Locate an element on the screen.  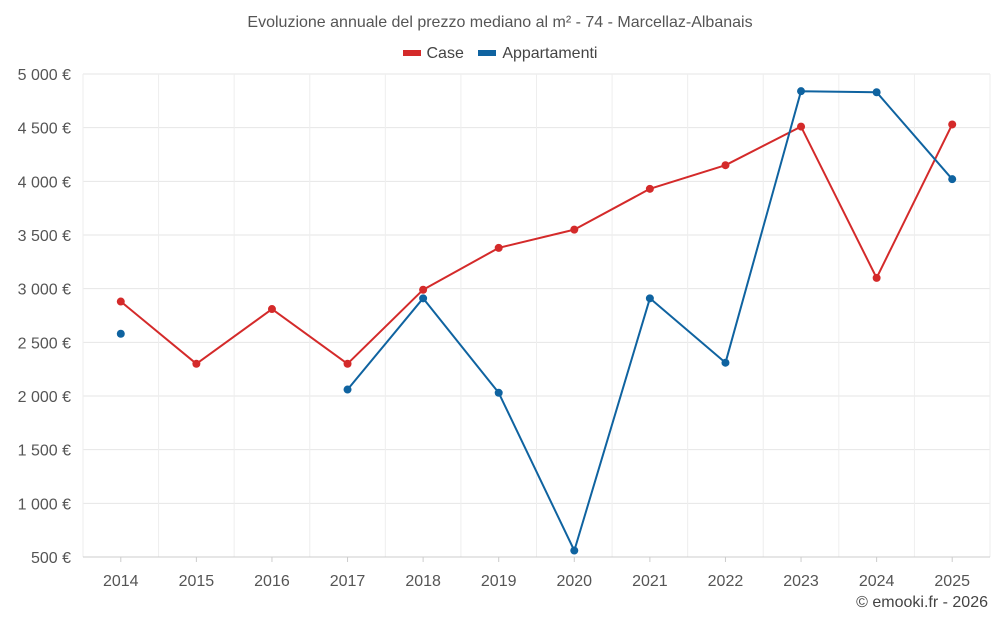
y-tick-label: 500 € is located at coordinates (51, 558).